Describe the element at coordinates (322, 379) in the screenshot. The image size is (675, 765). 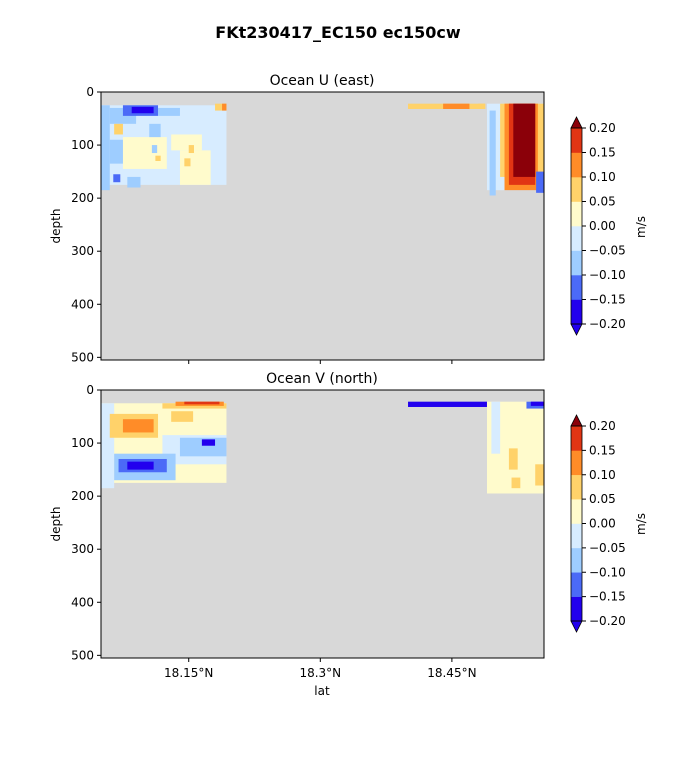
I see `panel-title-v: Ocean V (north)` at that location.